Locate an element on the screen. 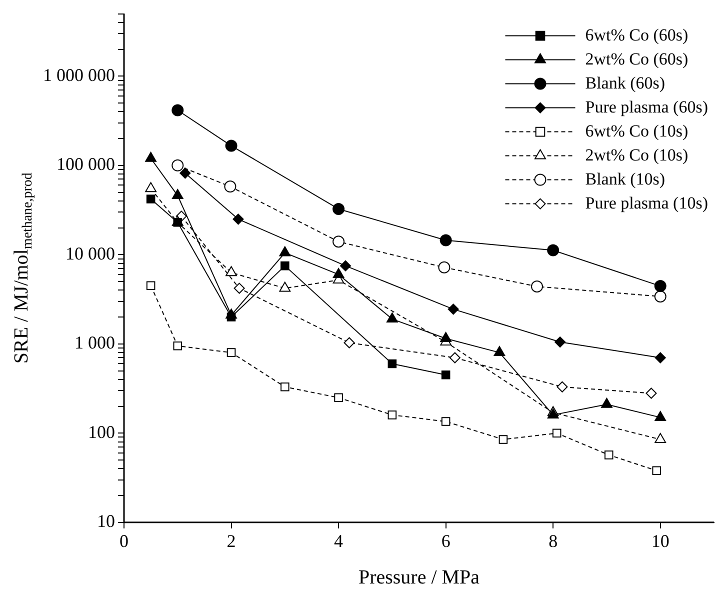  y-tick-label: 1 000 is located at coordinates (94, 342).